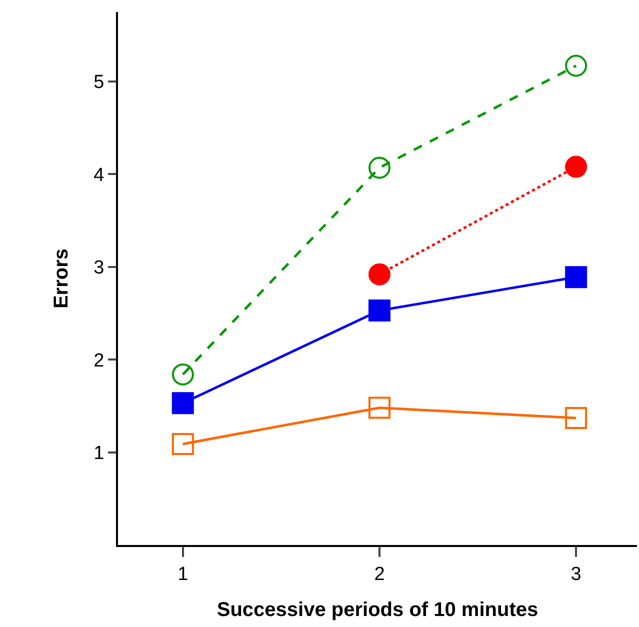 The height and width of the screenshot is (627, 639). Describe the element at coordinates (99, 361) in the screenshot. I see `y-tick-label: 2` at that location.